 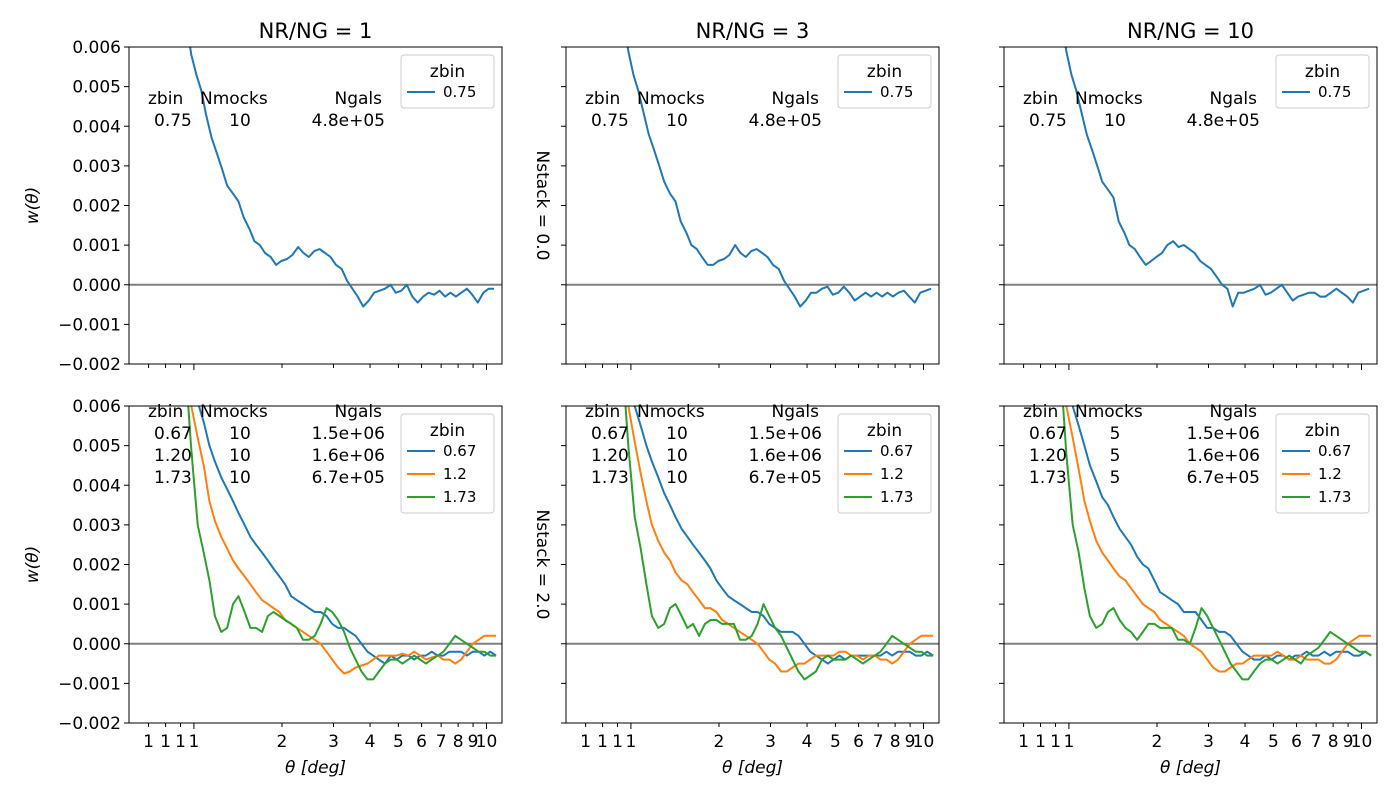 What do you see at coordinates (892, 474) in the screenshot?
I see `legend-label: 1.2` at bounding box center [892, 474].